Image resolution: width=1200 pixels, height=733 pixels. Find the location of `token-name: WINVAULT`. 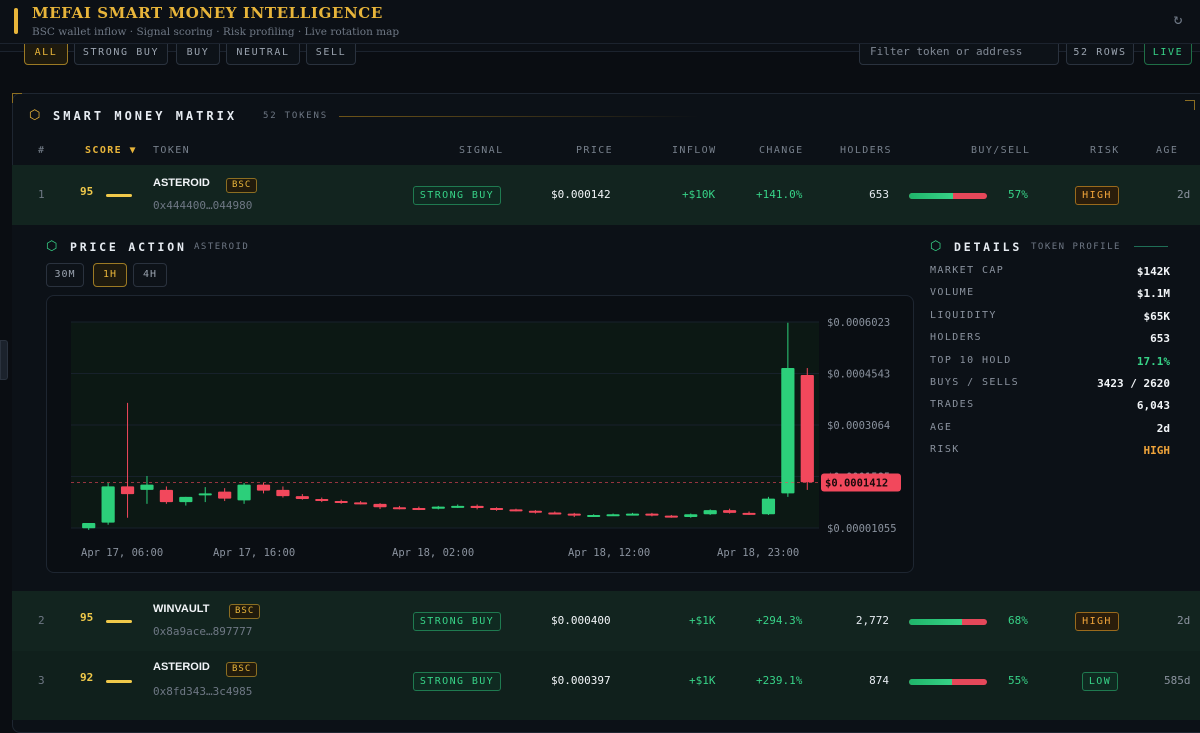

token-name: WINVAULT is located at coordinates (181, 609).